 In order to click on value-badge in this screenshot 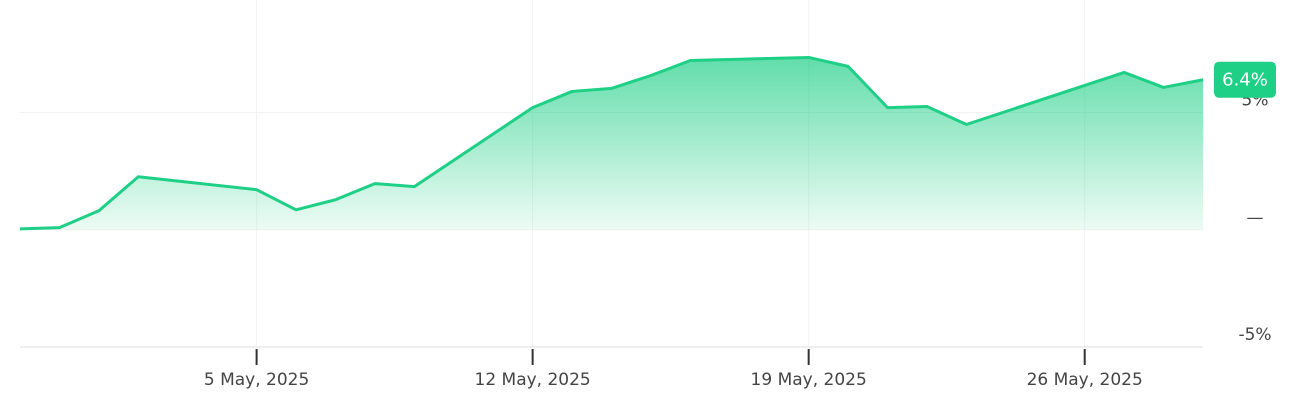, I will do `click(1245, 79)`.